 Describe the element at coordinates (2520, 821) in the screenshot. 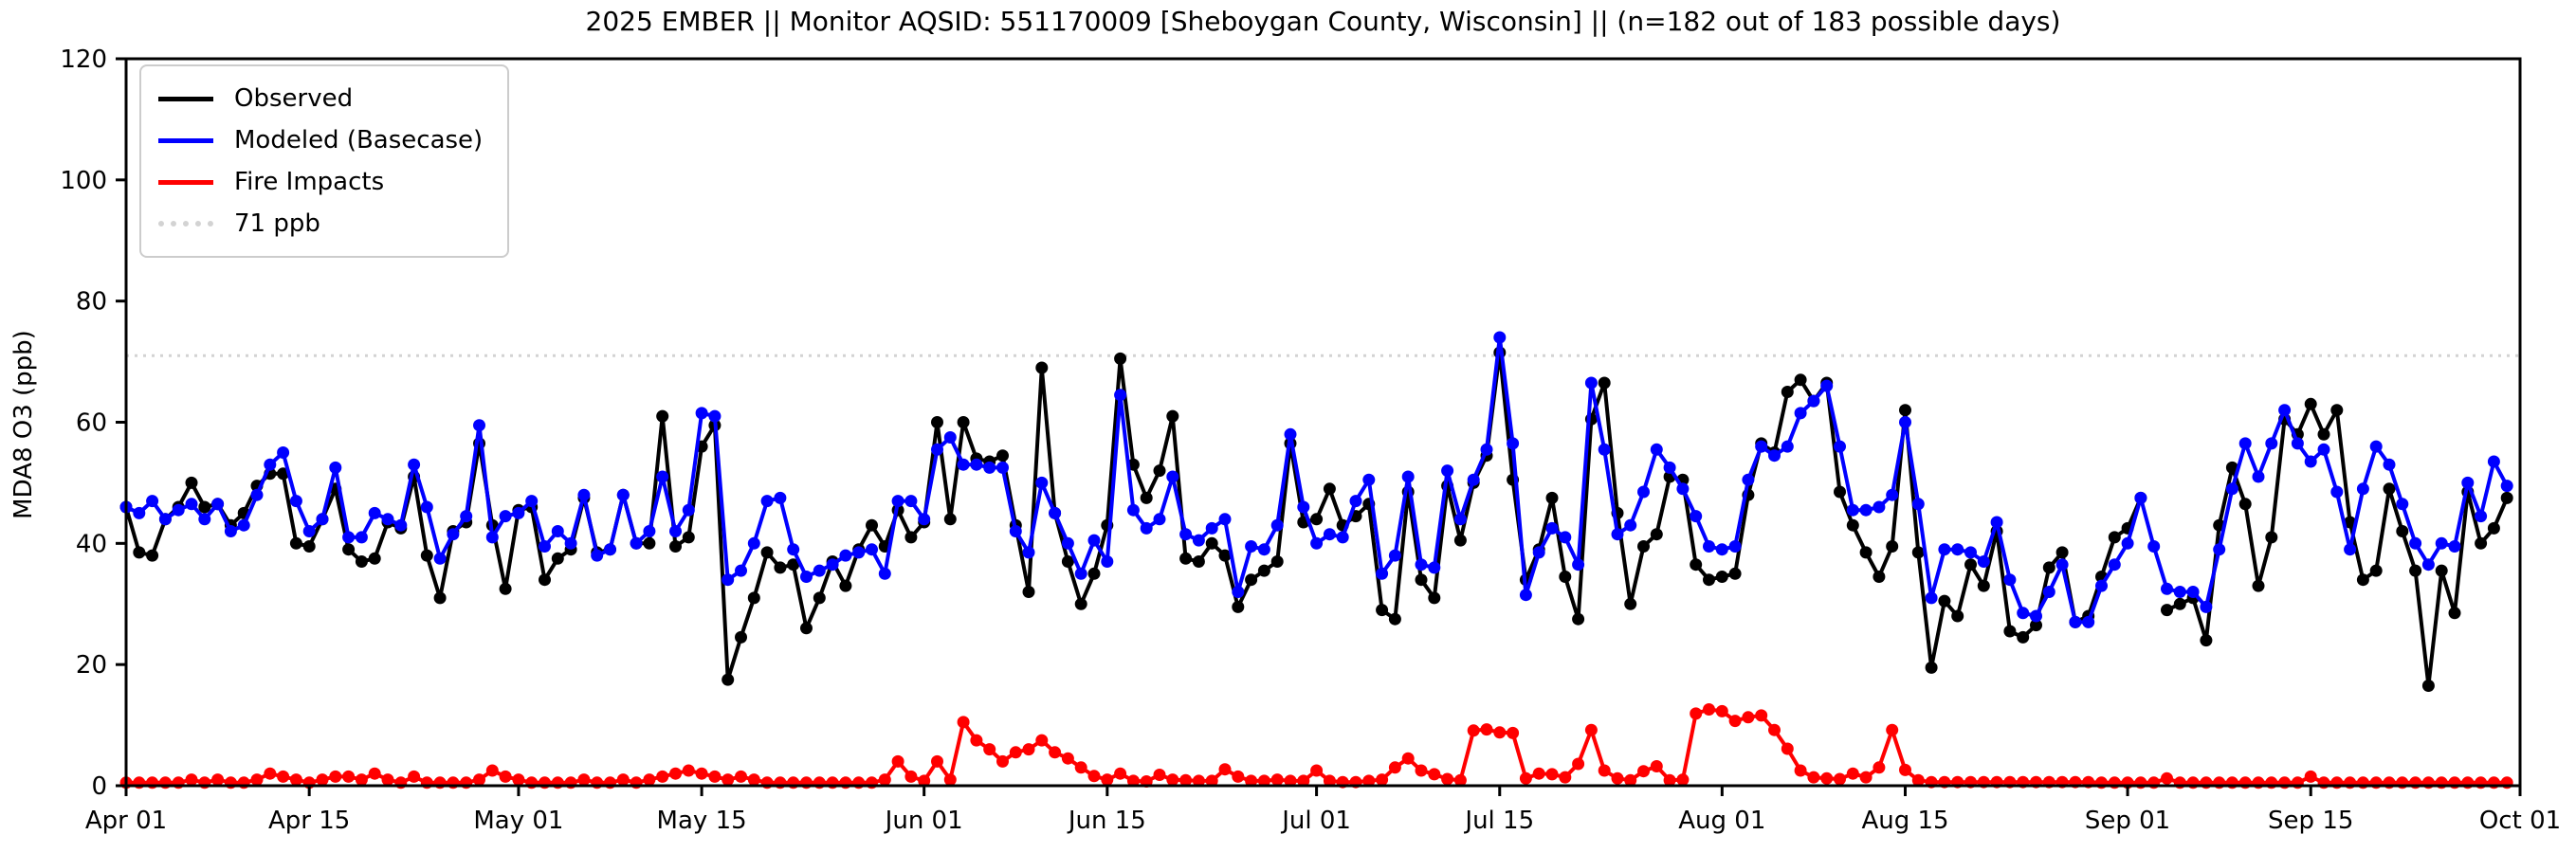

I see `x-tick-label: Oct 01` at that location.